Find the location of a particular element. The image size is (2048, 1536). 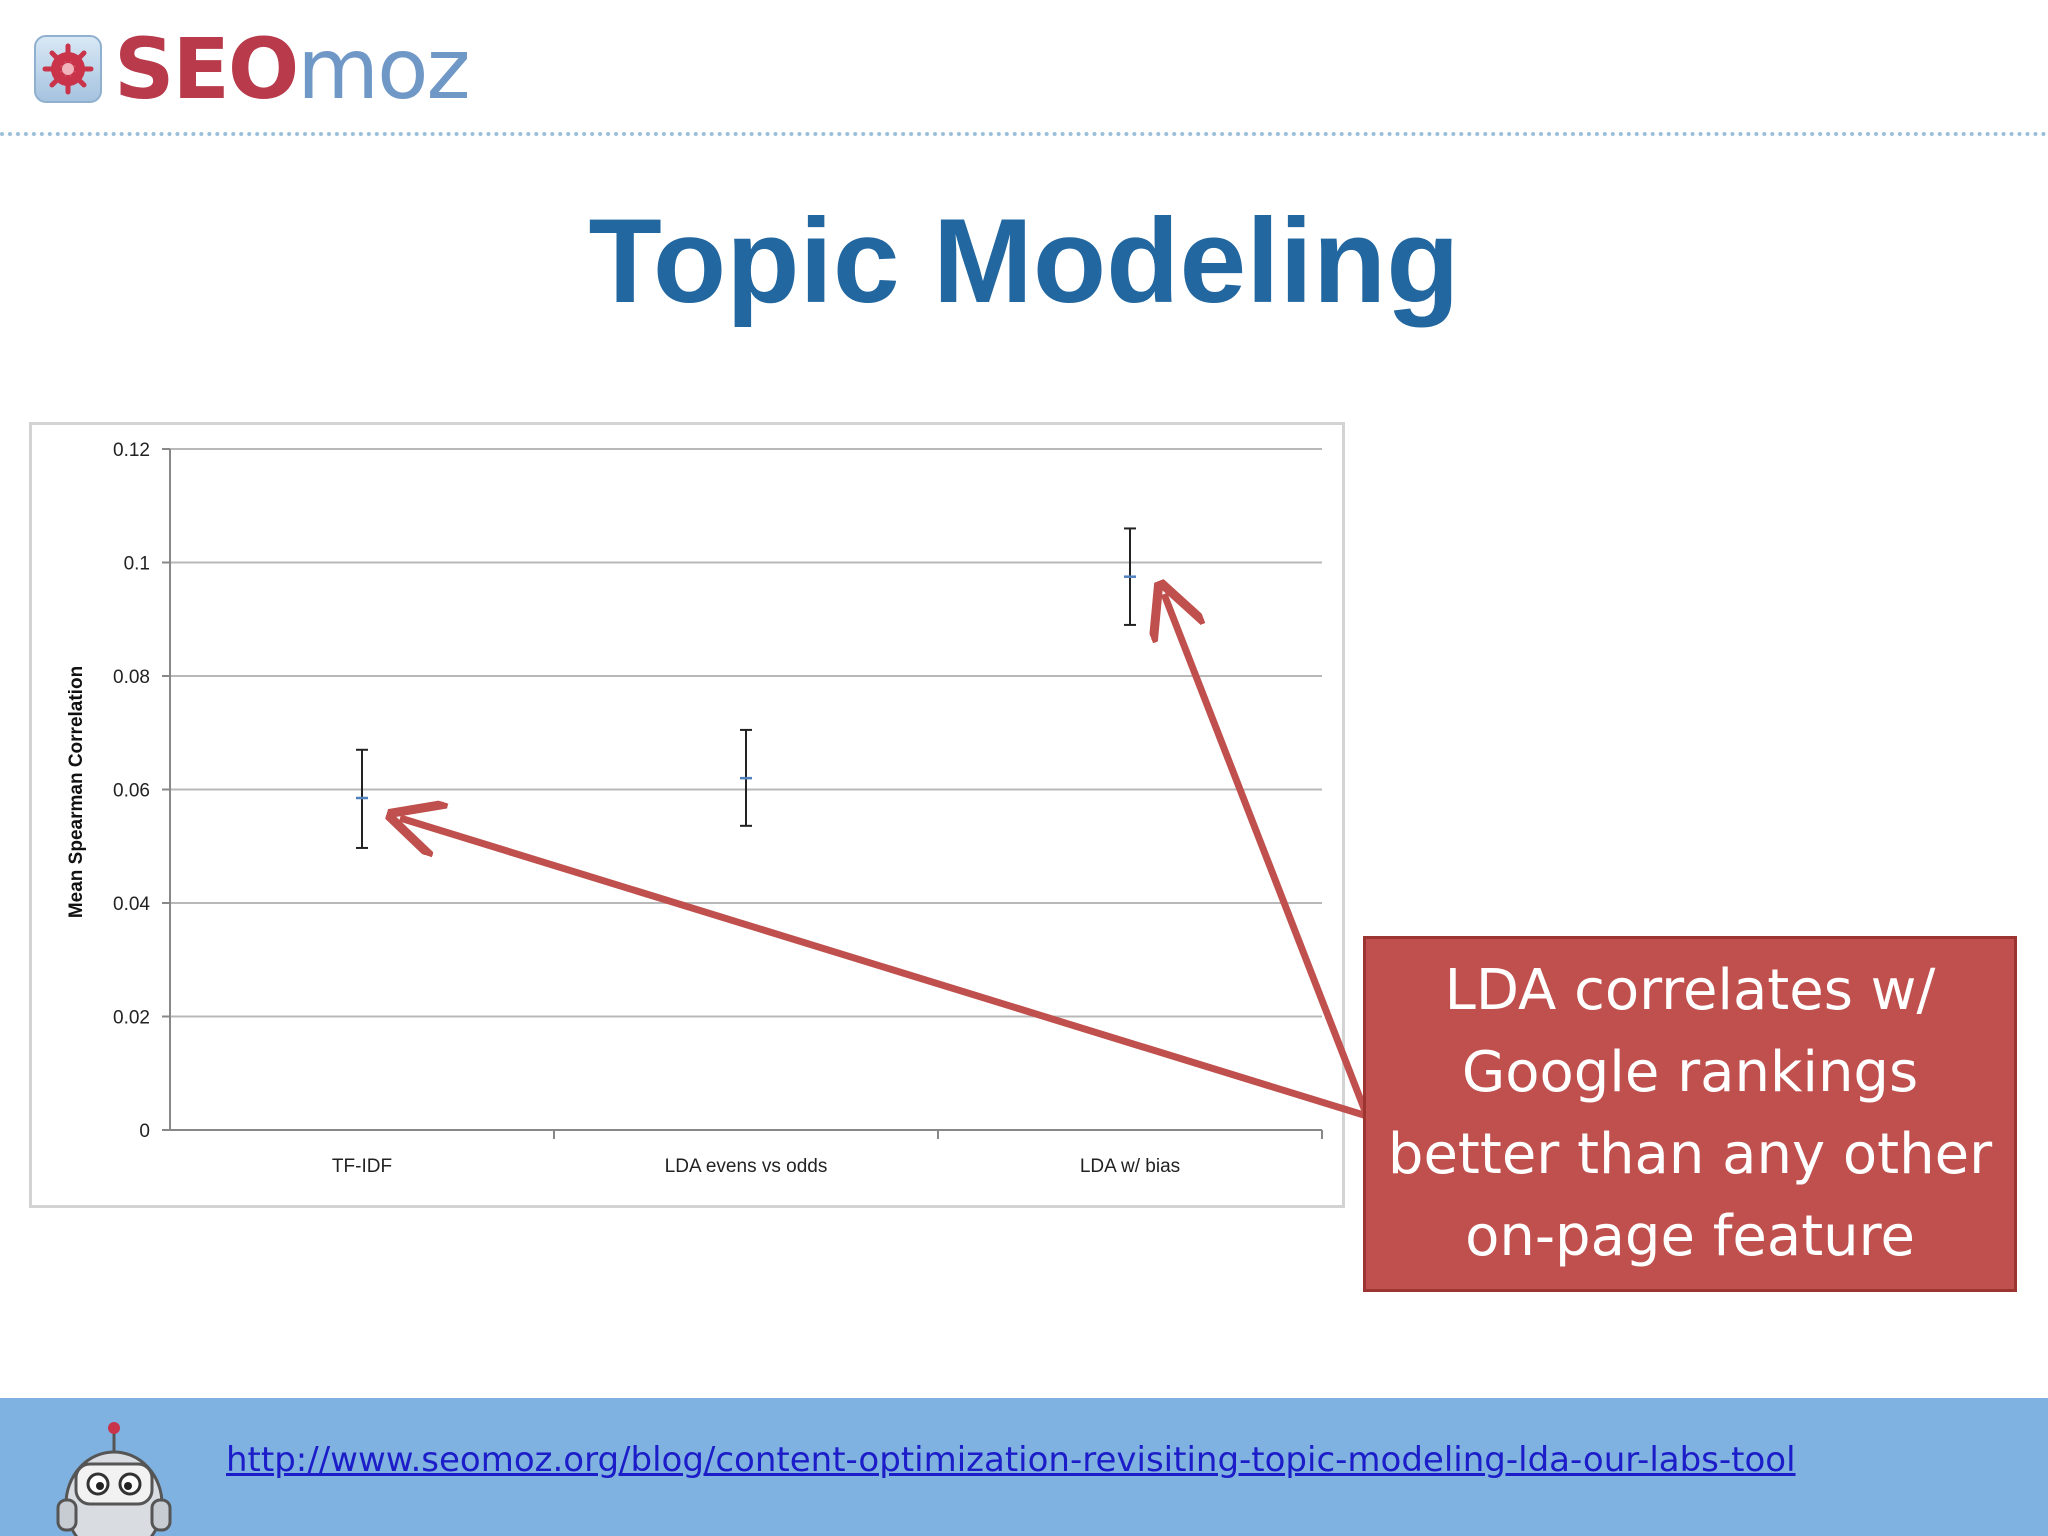

logo-moz: moz is located at coordinates (383, 69).